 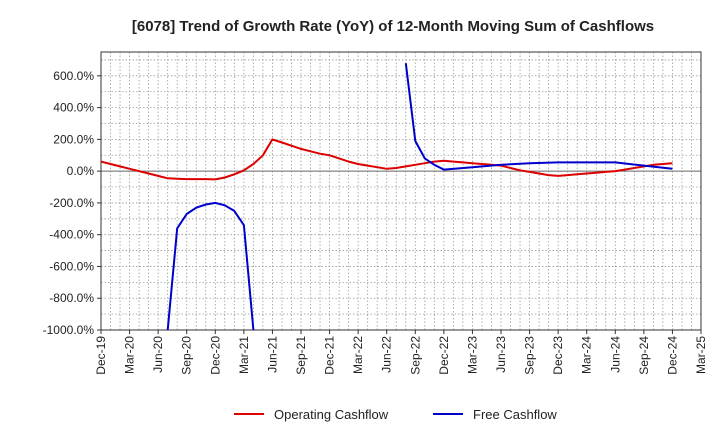 I want to click on legend-label-operating-cashflow: Operating Cashflow, so click(x=331, y=414).